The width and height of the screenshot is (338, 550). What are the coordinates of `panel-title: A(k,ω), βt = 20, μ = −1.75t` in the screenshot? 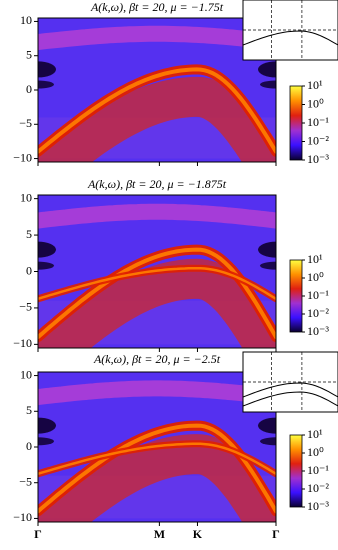 It's located at (157, 7).